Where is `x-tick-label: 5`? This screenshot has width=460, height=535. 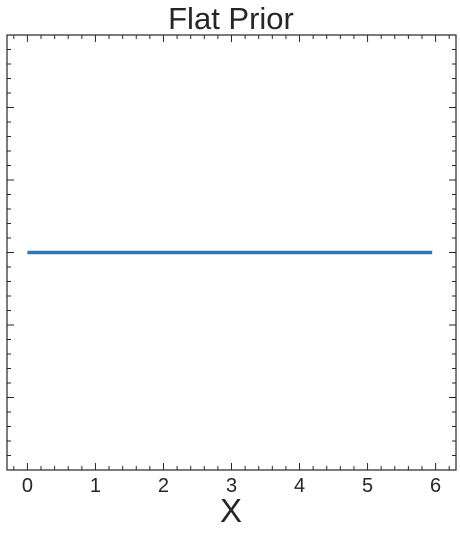 x-tick-label: 5 is located at coordinates (367, 486).